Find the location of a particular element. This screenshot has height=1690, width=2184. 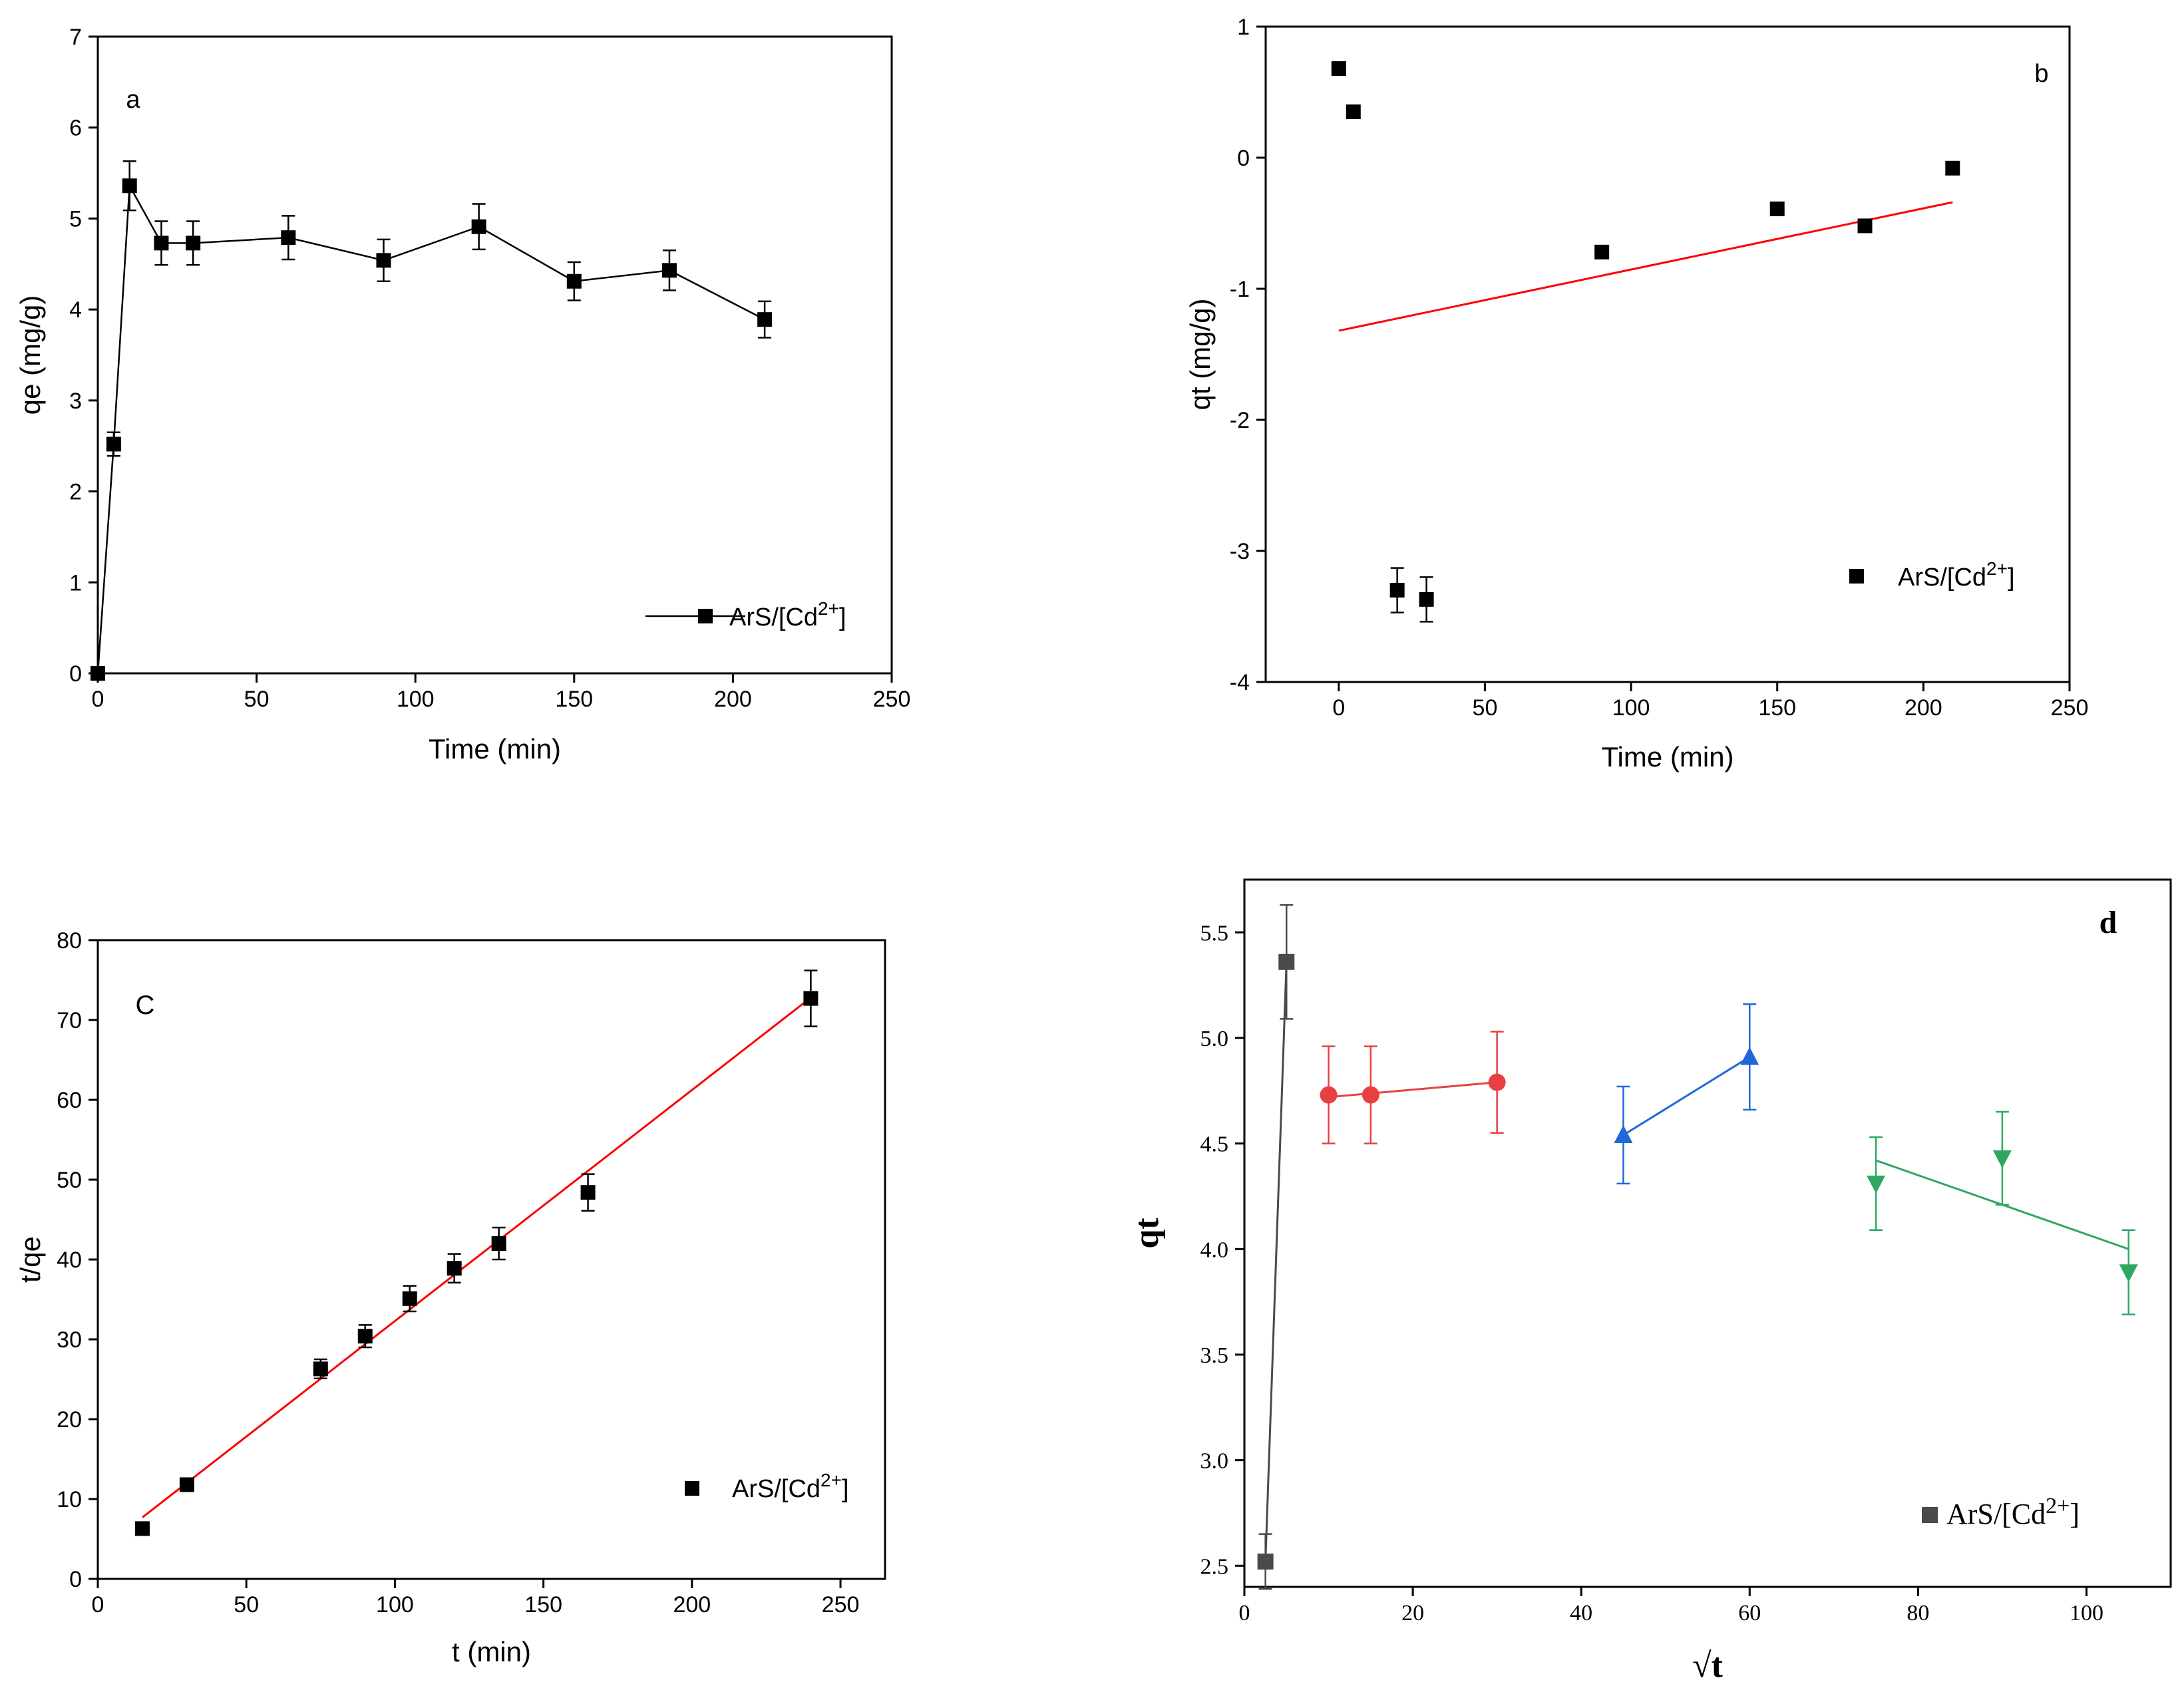

y-tick-label: 30 is located at coordinates (69, 1340).